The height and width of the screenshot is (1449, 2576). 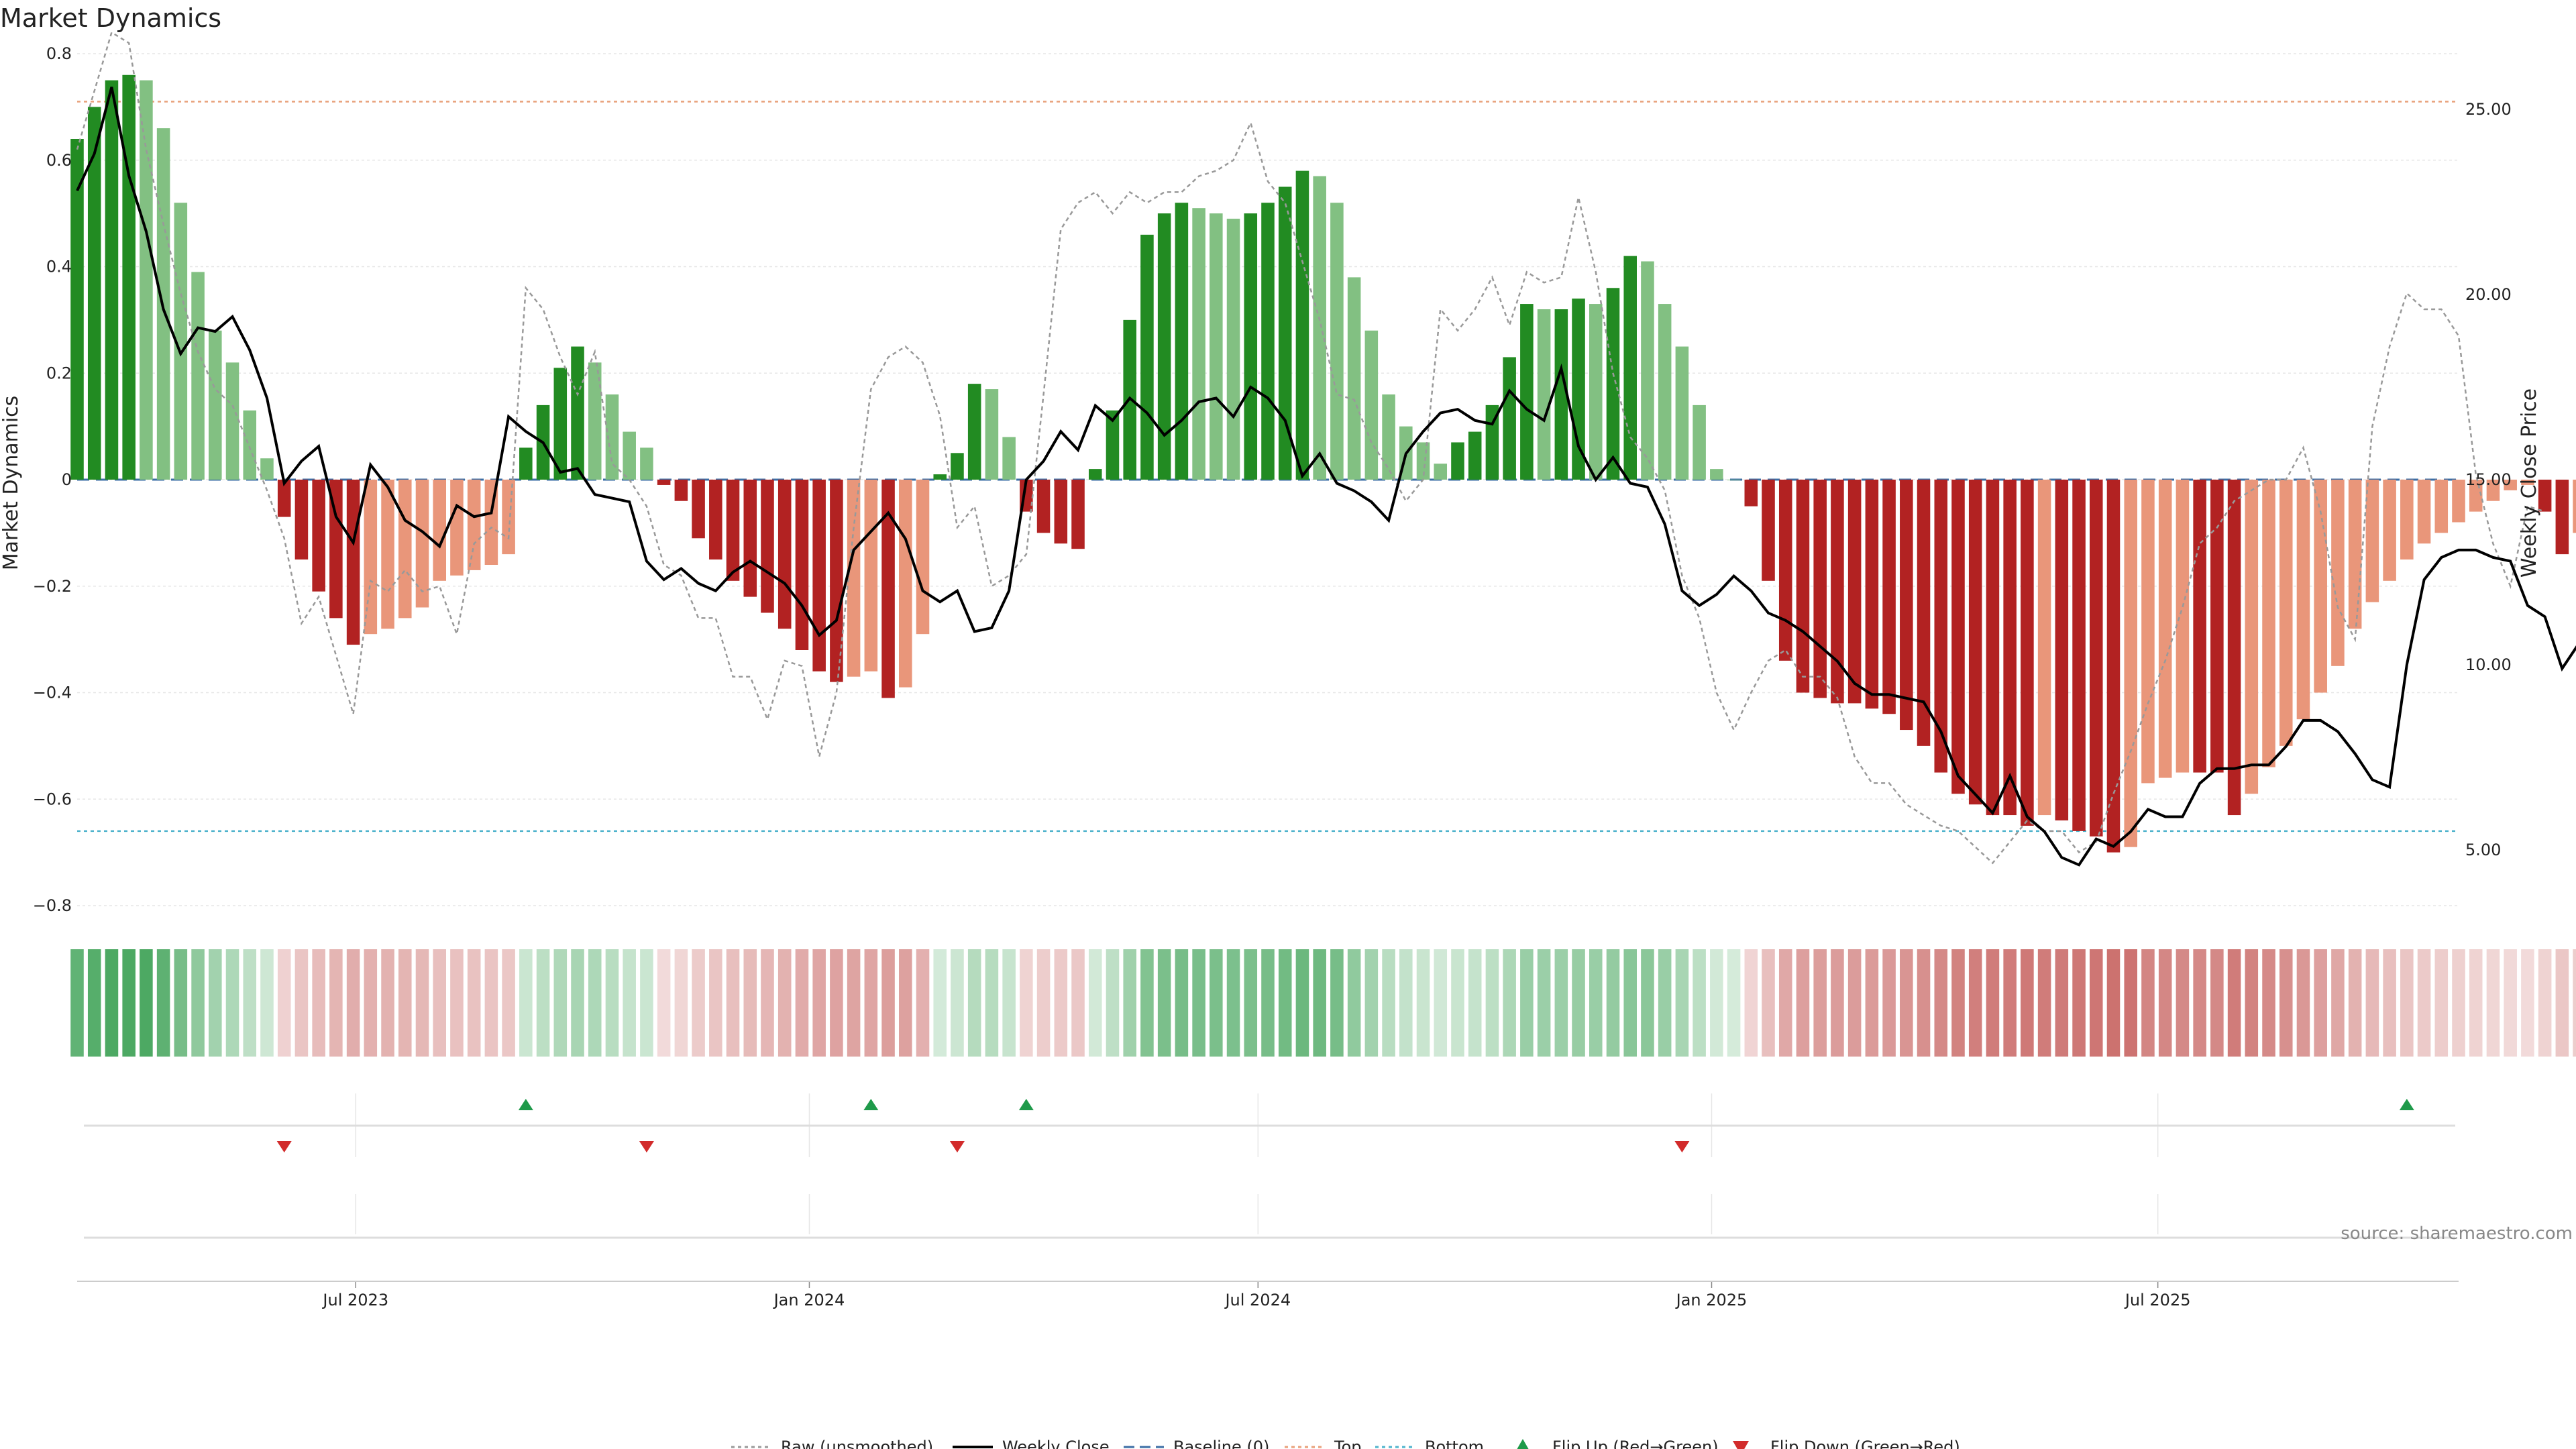 I want to click on right-axis-ticks: 5.00 10.00 15.00 20.00 25.00, so click(x=2488, y=479).